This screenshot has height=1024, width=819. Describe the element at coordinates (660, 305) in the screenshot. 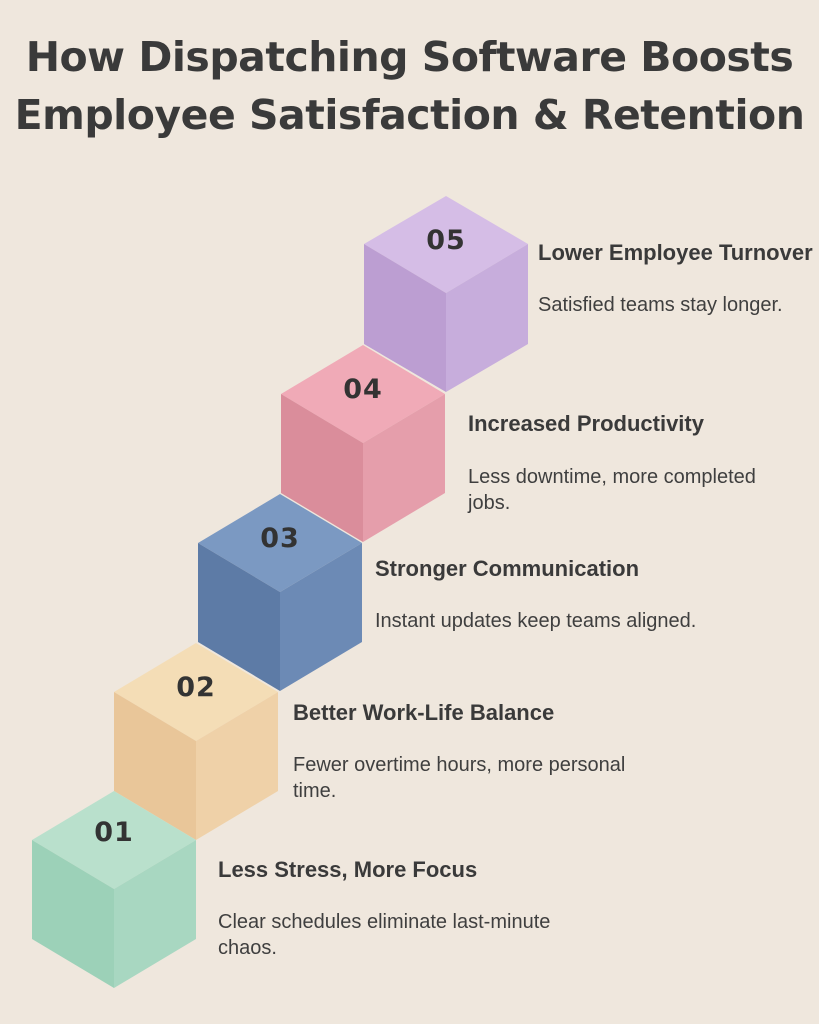

I see `step-05-description: Satisfied teams stay longer.` at that location.